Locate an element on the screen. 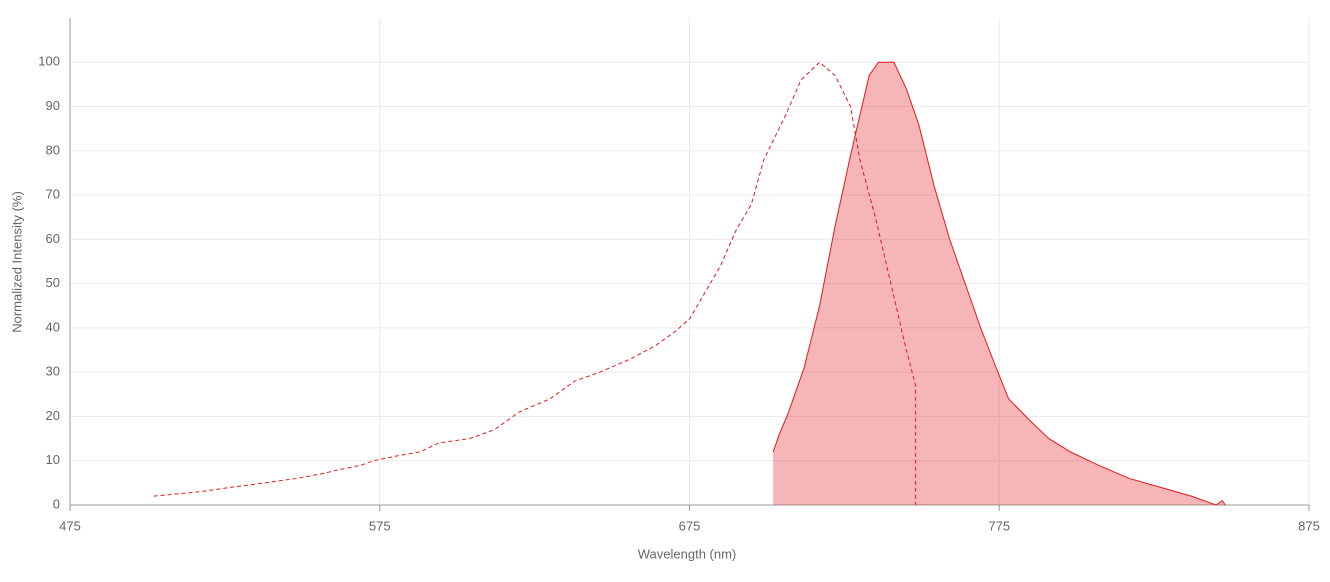 The image size is (1330, 582). y-tick-label: 0 is located at coordinates (56, 503).